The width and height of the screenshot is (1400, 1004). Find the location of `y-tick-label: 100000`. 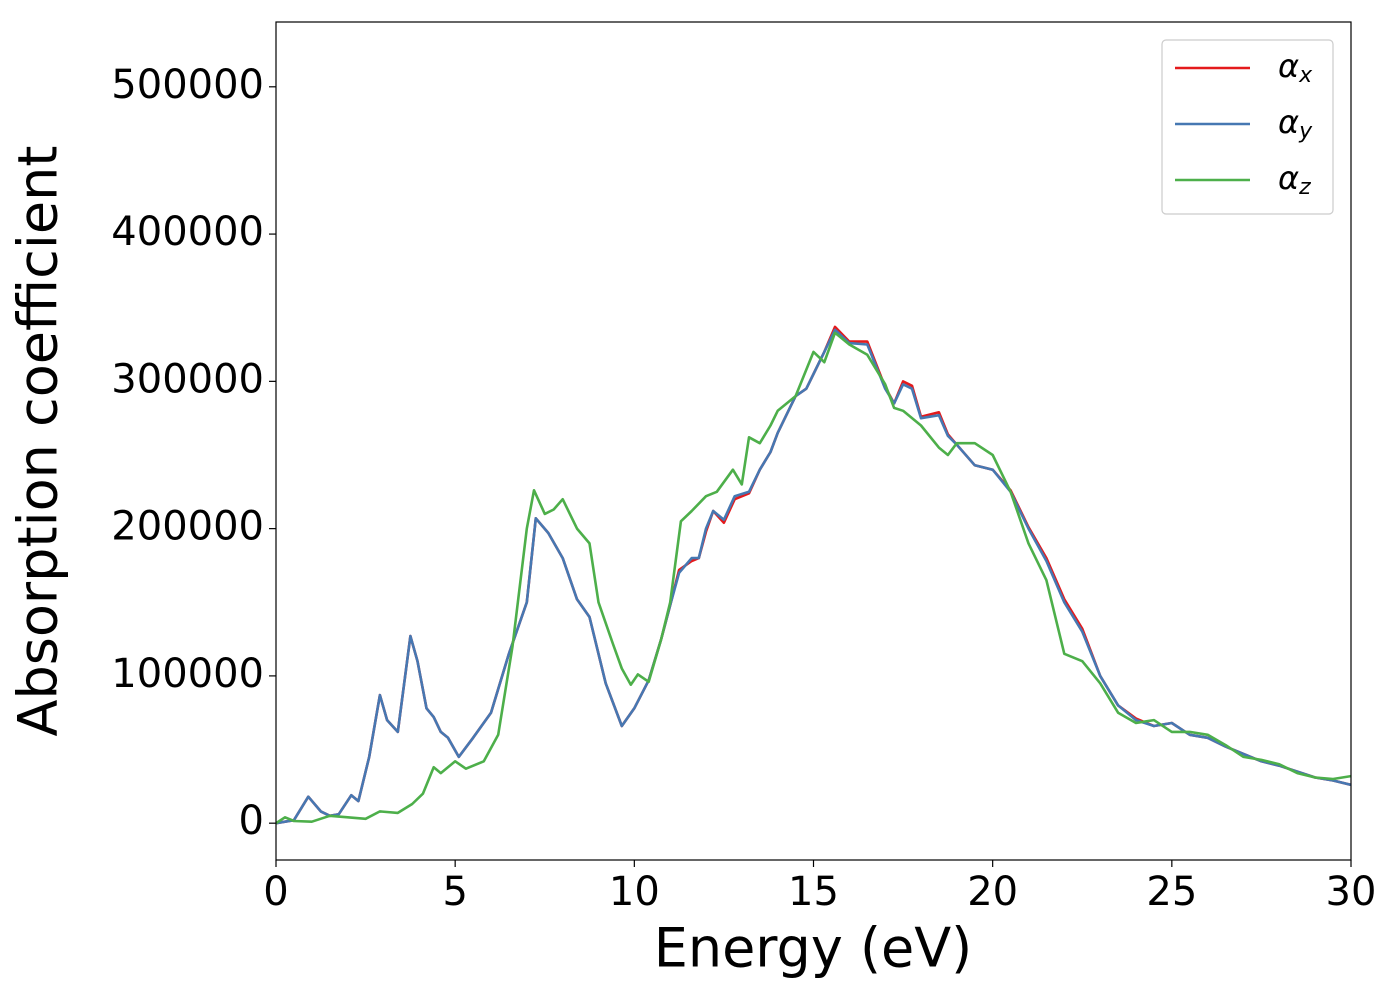

y-tick-label: 100000 is located at coordinates (187, 674).